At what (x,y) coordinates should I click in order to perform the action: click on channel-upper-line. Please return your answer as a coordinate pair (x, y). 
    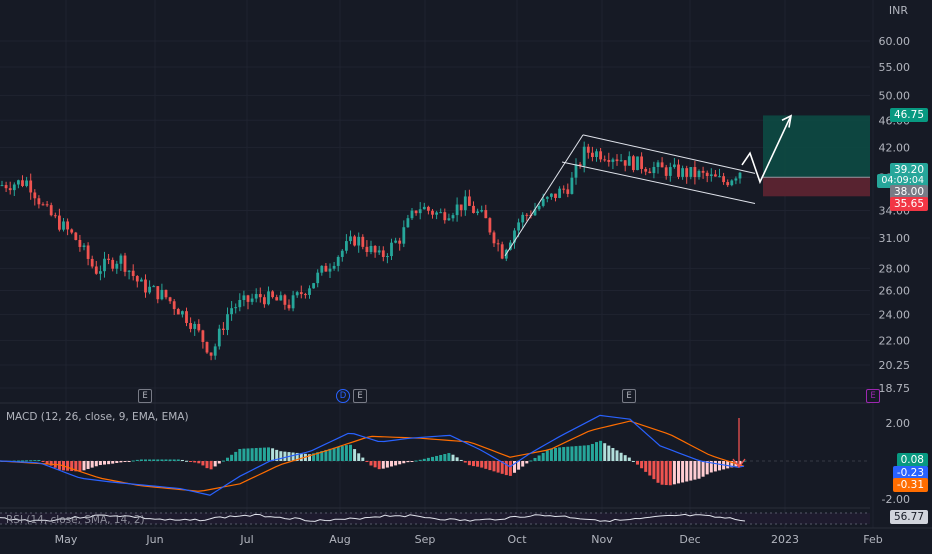
    Looking at the image, I should click on (669, 154).